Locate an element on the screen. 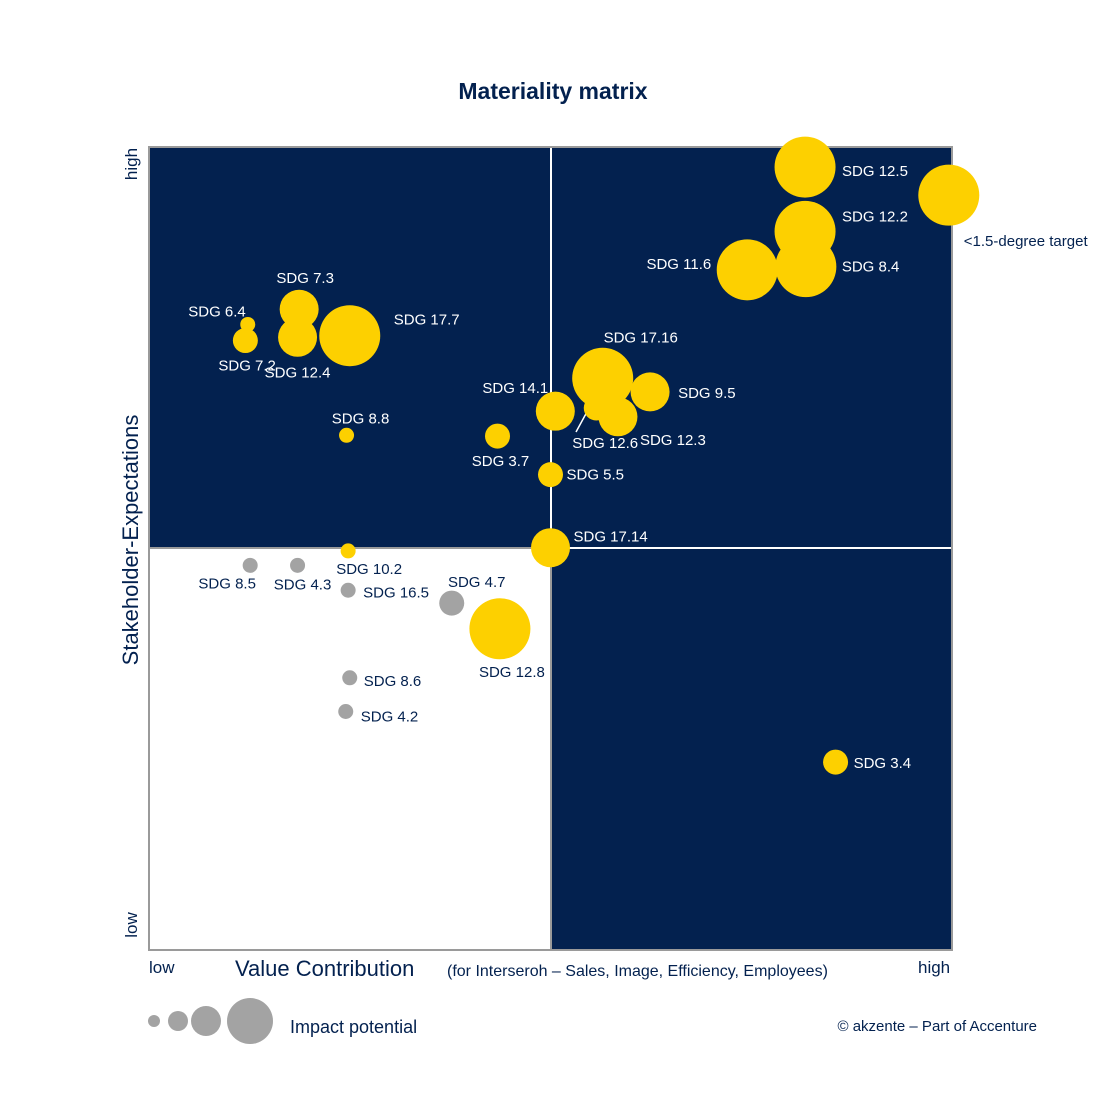  bubble-label: SDG 16.5 is located at coordinates (396, 592).